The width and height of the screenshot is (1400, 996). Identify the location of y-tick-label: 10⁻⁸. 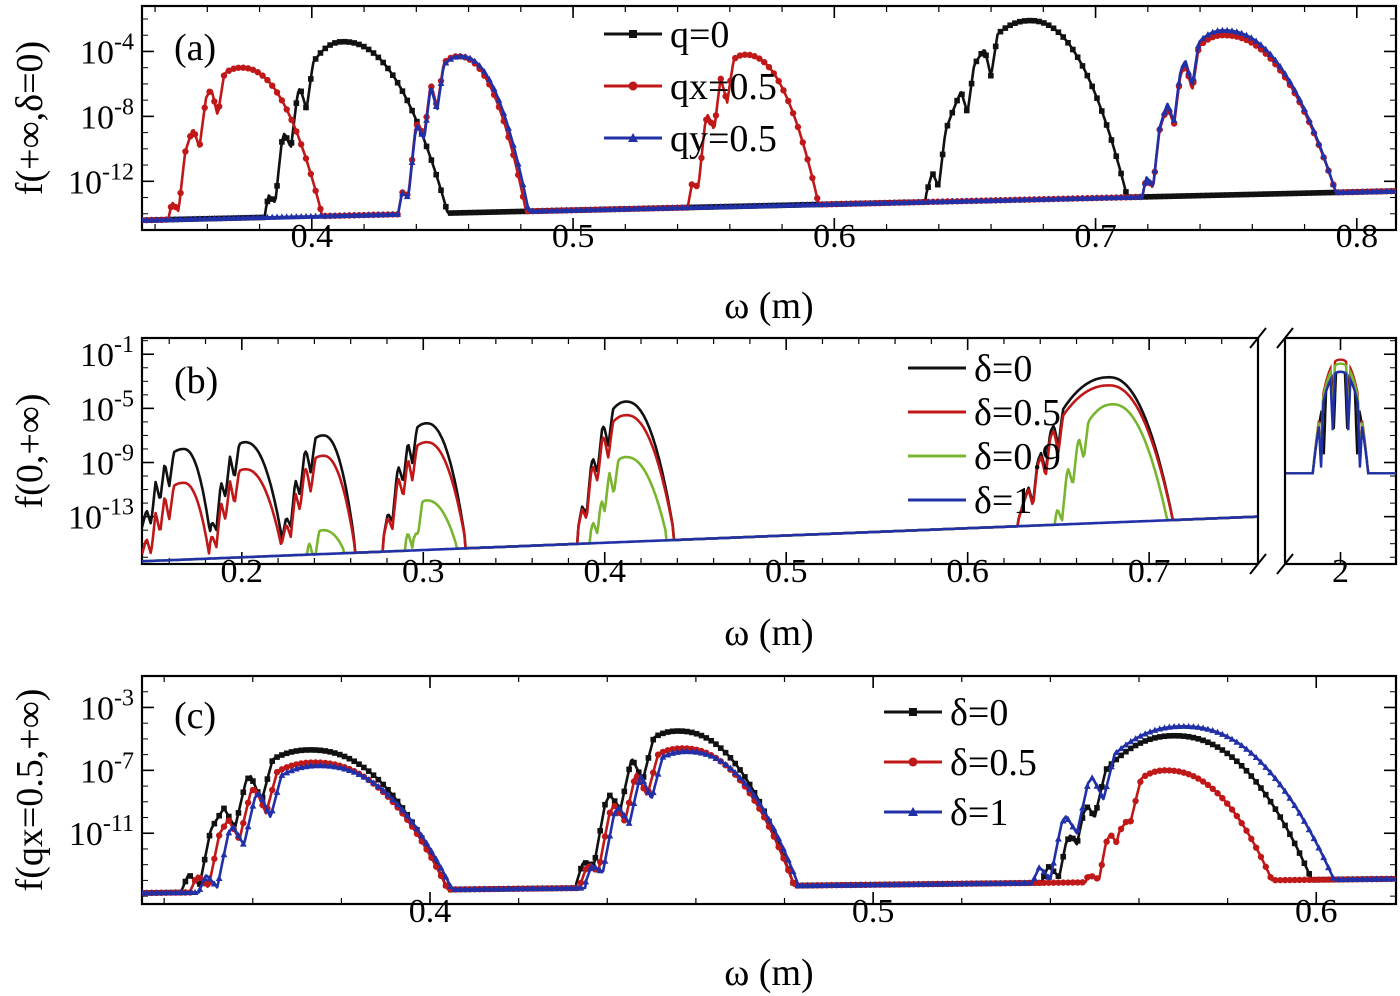
(107, 115).